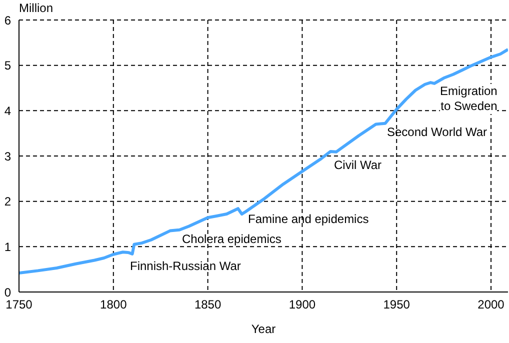 The image size is (509, 343). Describe the element at coordinates (302, 305) in the screenshot. I see `x-tick-label: 1900` at that location.